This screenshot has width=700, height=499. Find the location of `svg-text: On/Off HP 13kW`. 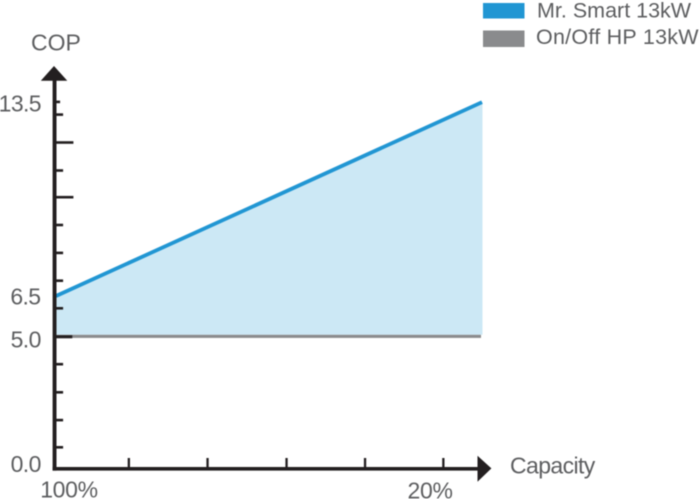

svg-text: On/Off HP 13kW is located at coordinates (617, 37).